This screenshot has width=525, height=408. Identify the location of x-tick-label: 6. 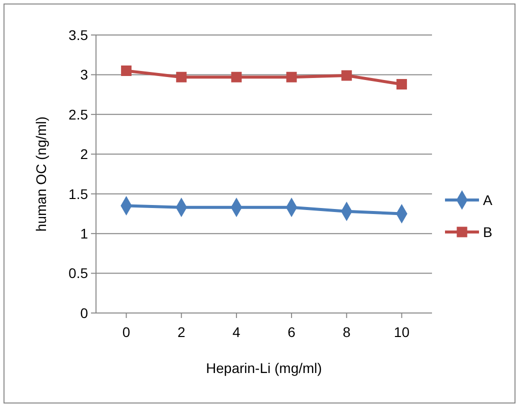
(292, 332).